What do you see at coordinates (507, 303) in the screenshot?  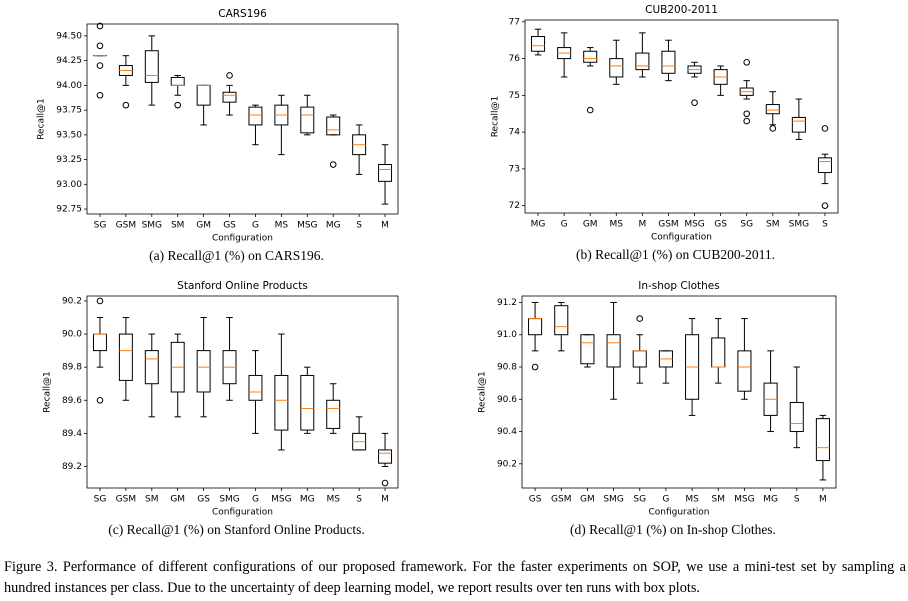 I see `y-tick-label: 91.2` at bounding box center [507, 303].